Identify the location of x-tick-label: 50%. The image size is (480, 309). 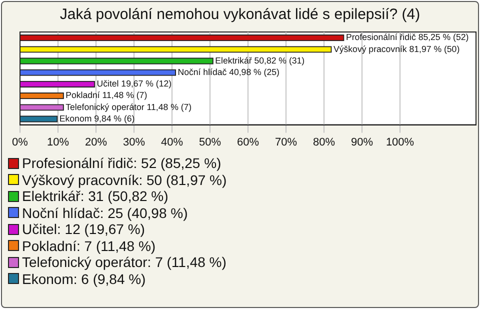
(210, 142).